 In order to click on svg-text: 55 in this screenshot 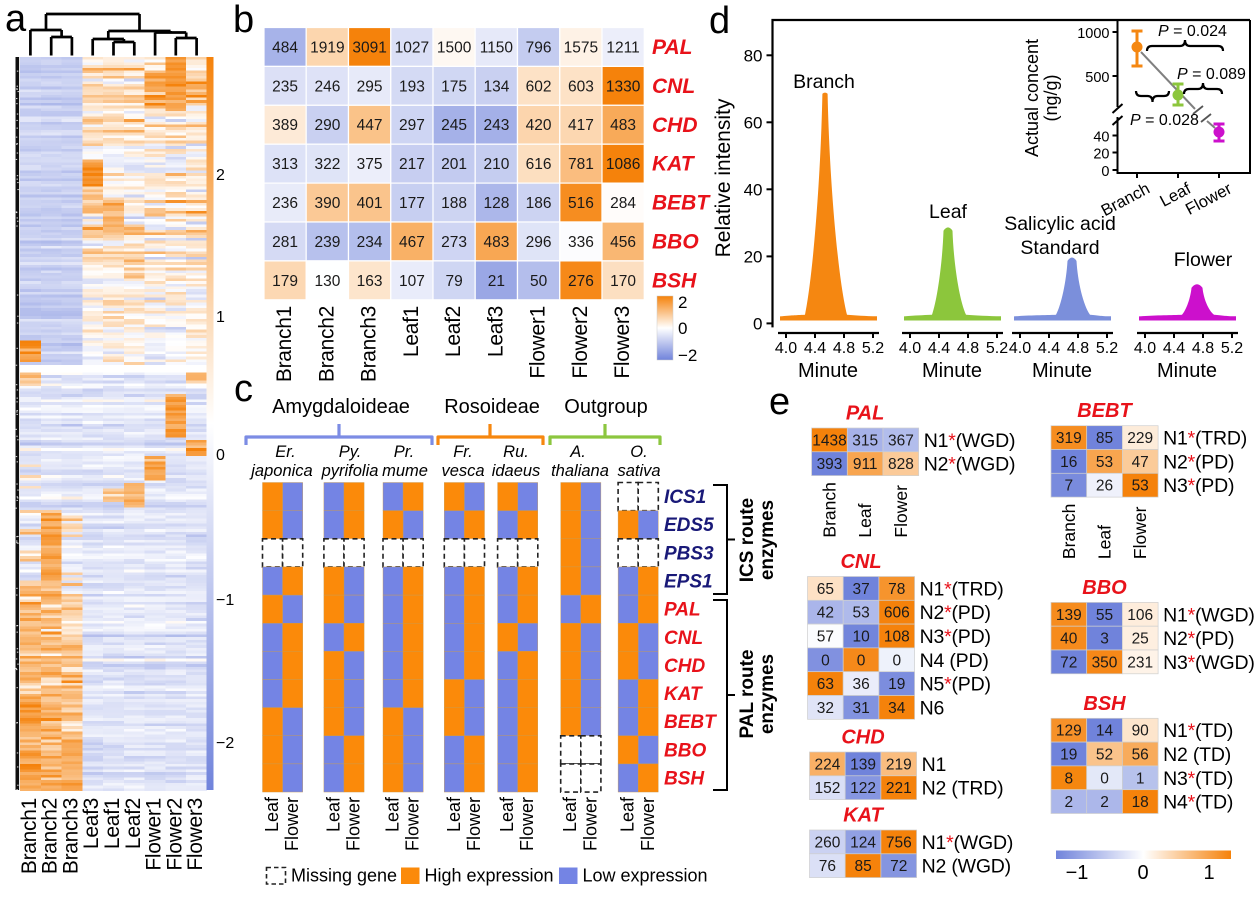, I will do `click(1104, 615)`.